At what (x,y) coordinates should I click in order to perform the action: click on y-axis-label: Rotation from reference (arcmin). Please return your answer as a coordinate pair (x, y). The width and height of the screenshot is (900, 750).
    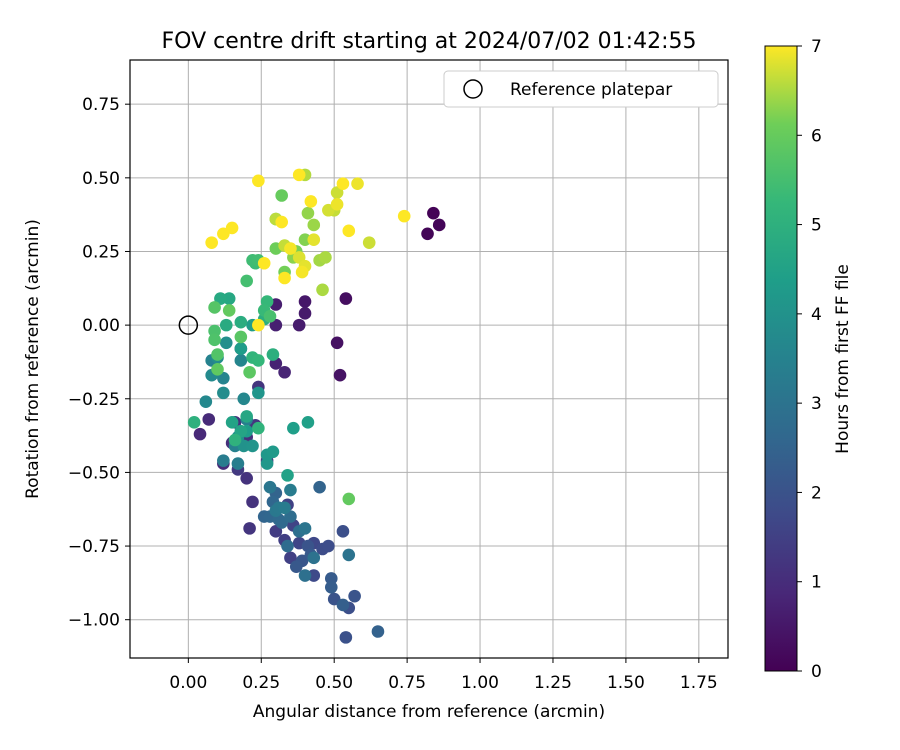
    Looking at the image, I should click on (33, 359).